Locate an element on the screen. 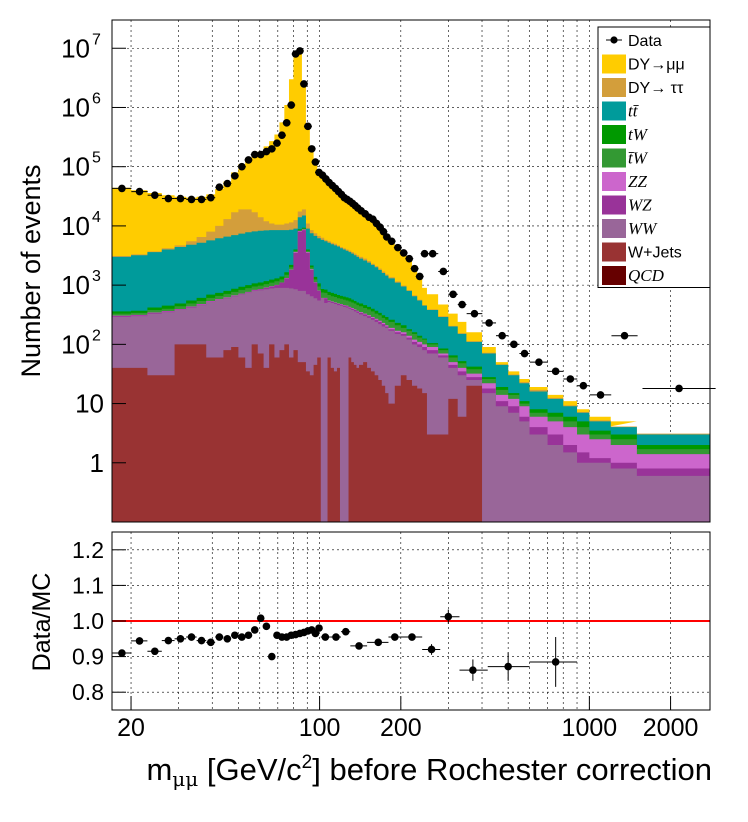 This screenshot has height=822, width=748. x-tick-label: 2000 is located at coordinates (671, 728).